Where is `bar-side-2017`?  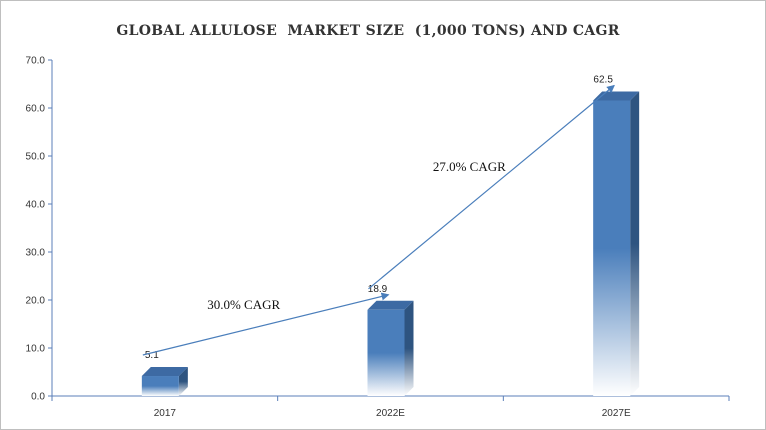
bar-side-2017 is located at coordinates (183, 381).